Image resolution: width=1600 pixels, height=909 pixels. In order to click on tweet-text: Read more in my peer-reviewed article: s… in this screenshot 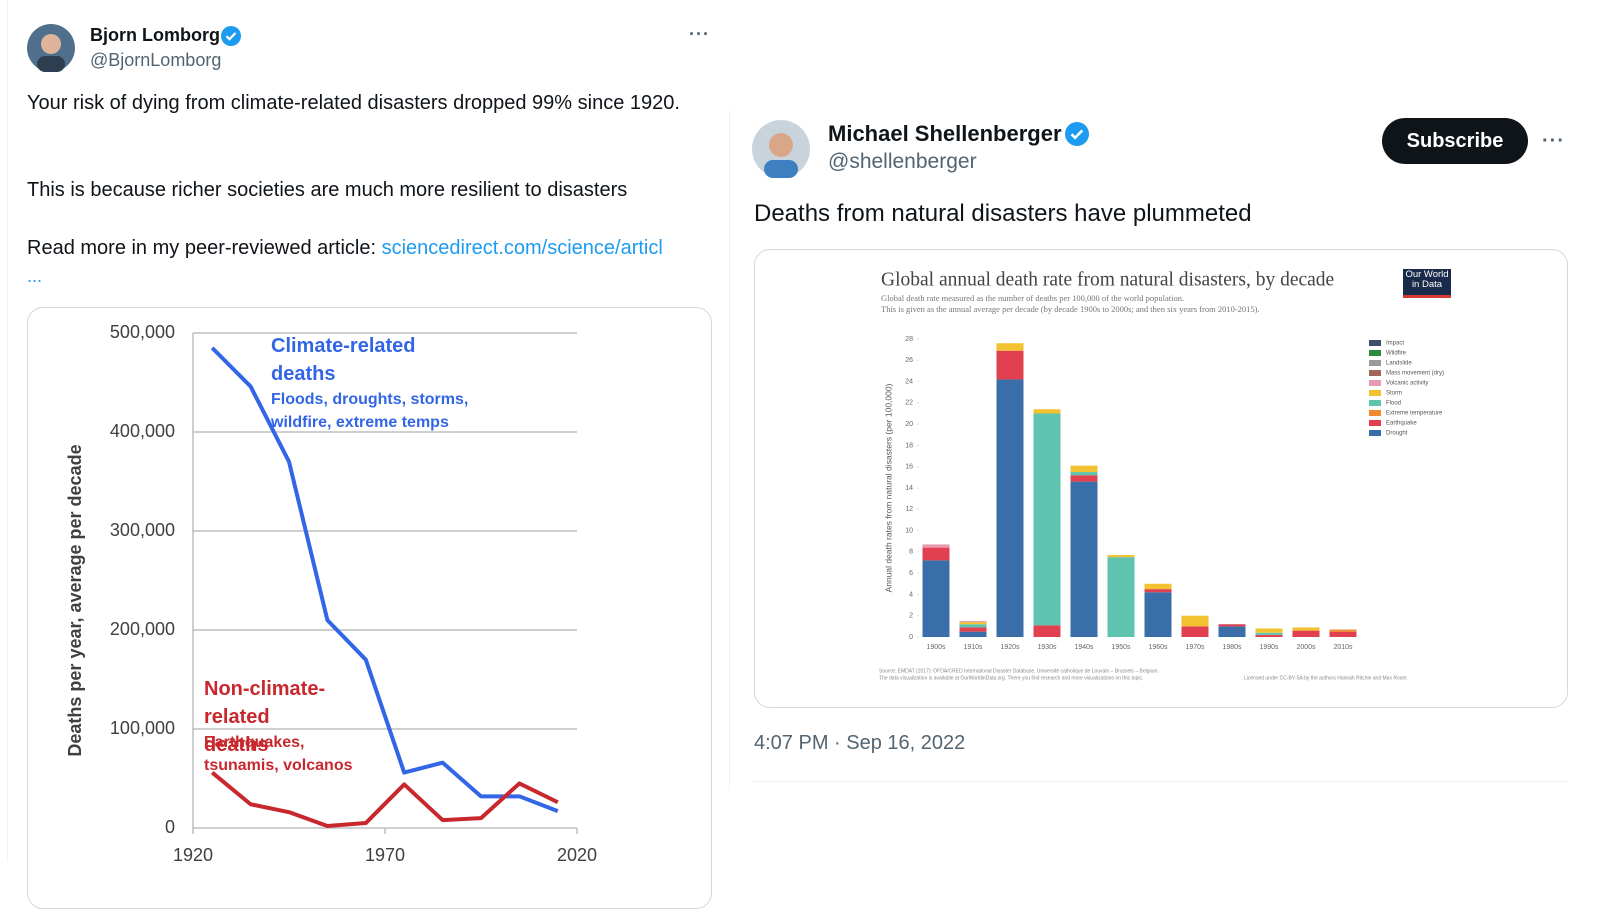, I will do `click(345, 248)`.